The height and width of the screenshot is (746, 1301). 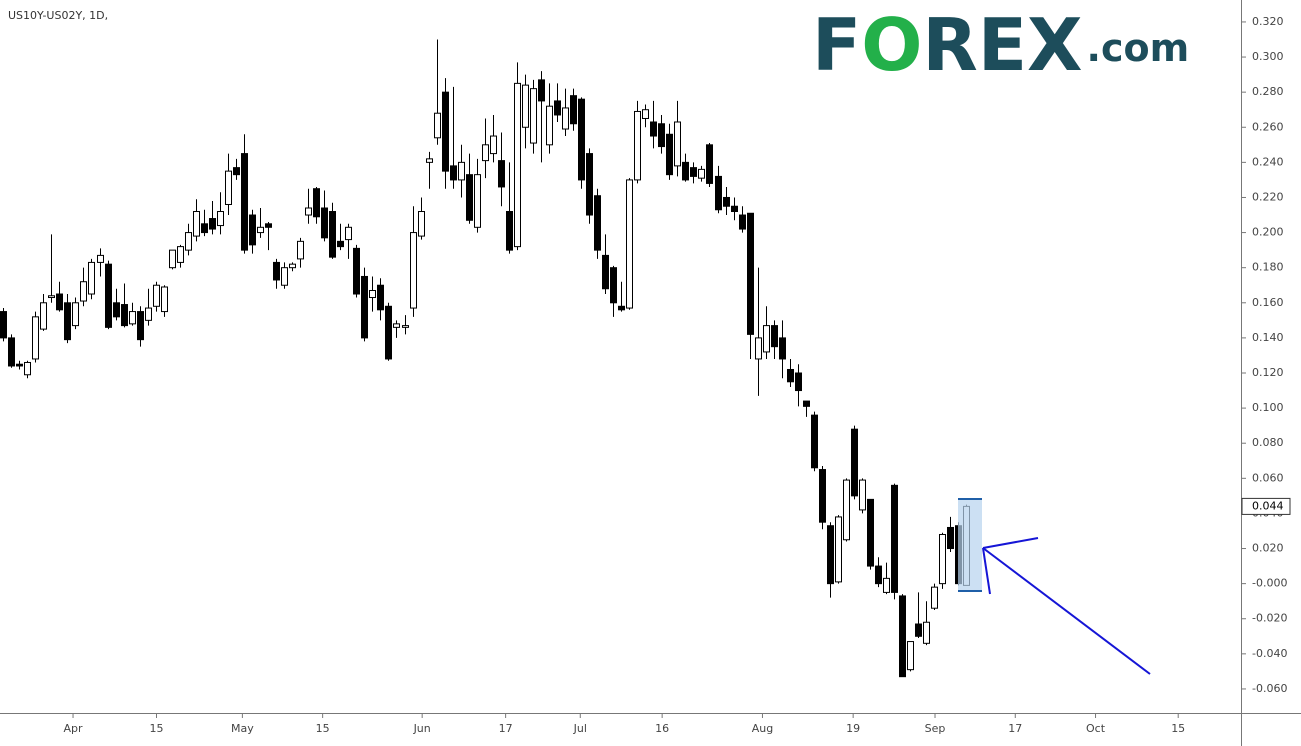 What do you see at coordinates (1066, 606) in the screenshot?
I see `arrow` at bounding box center [1066, 606].